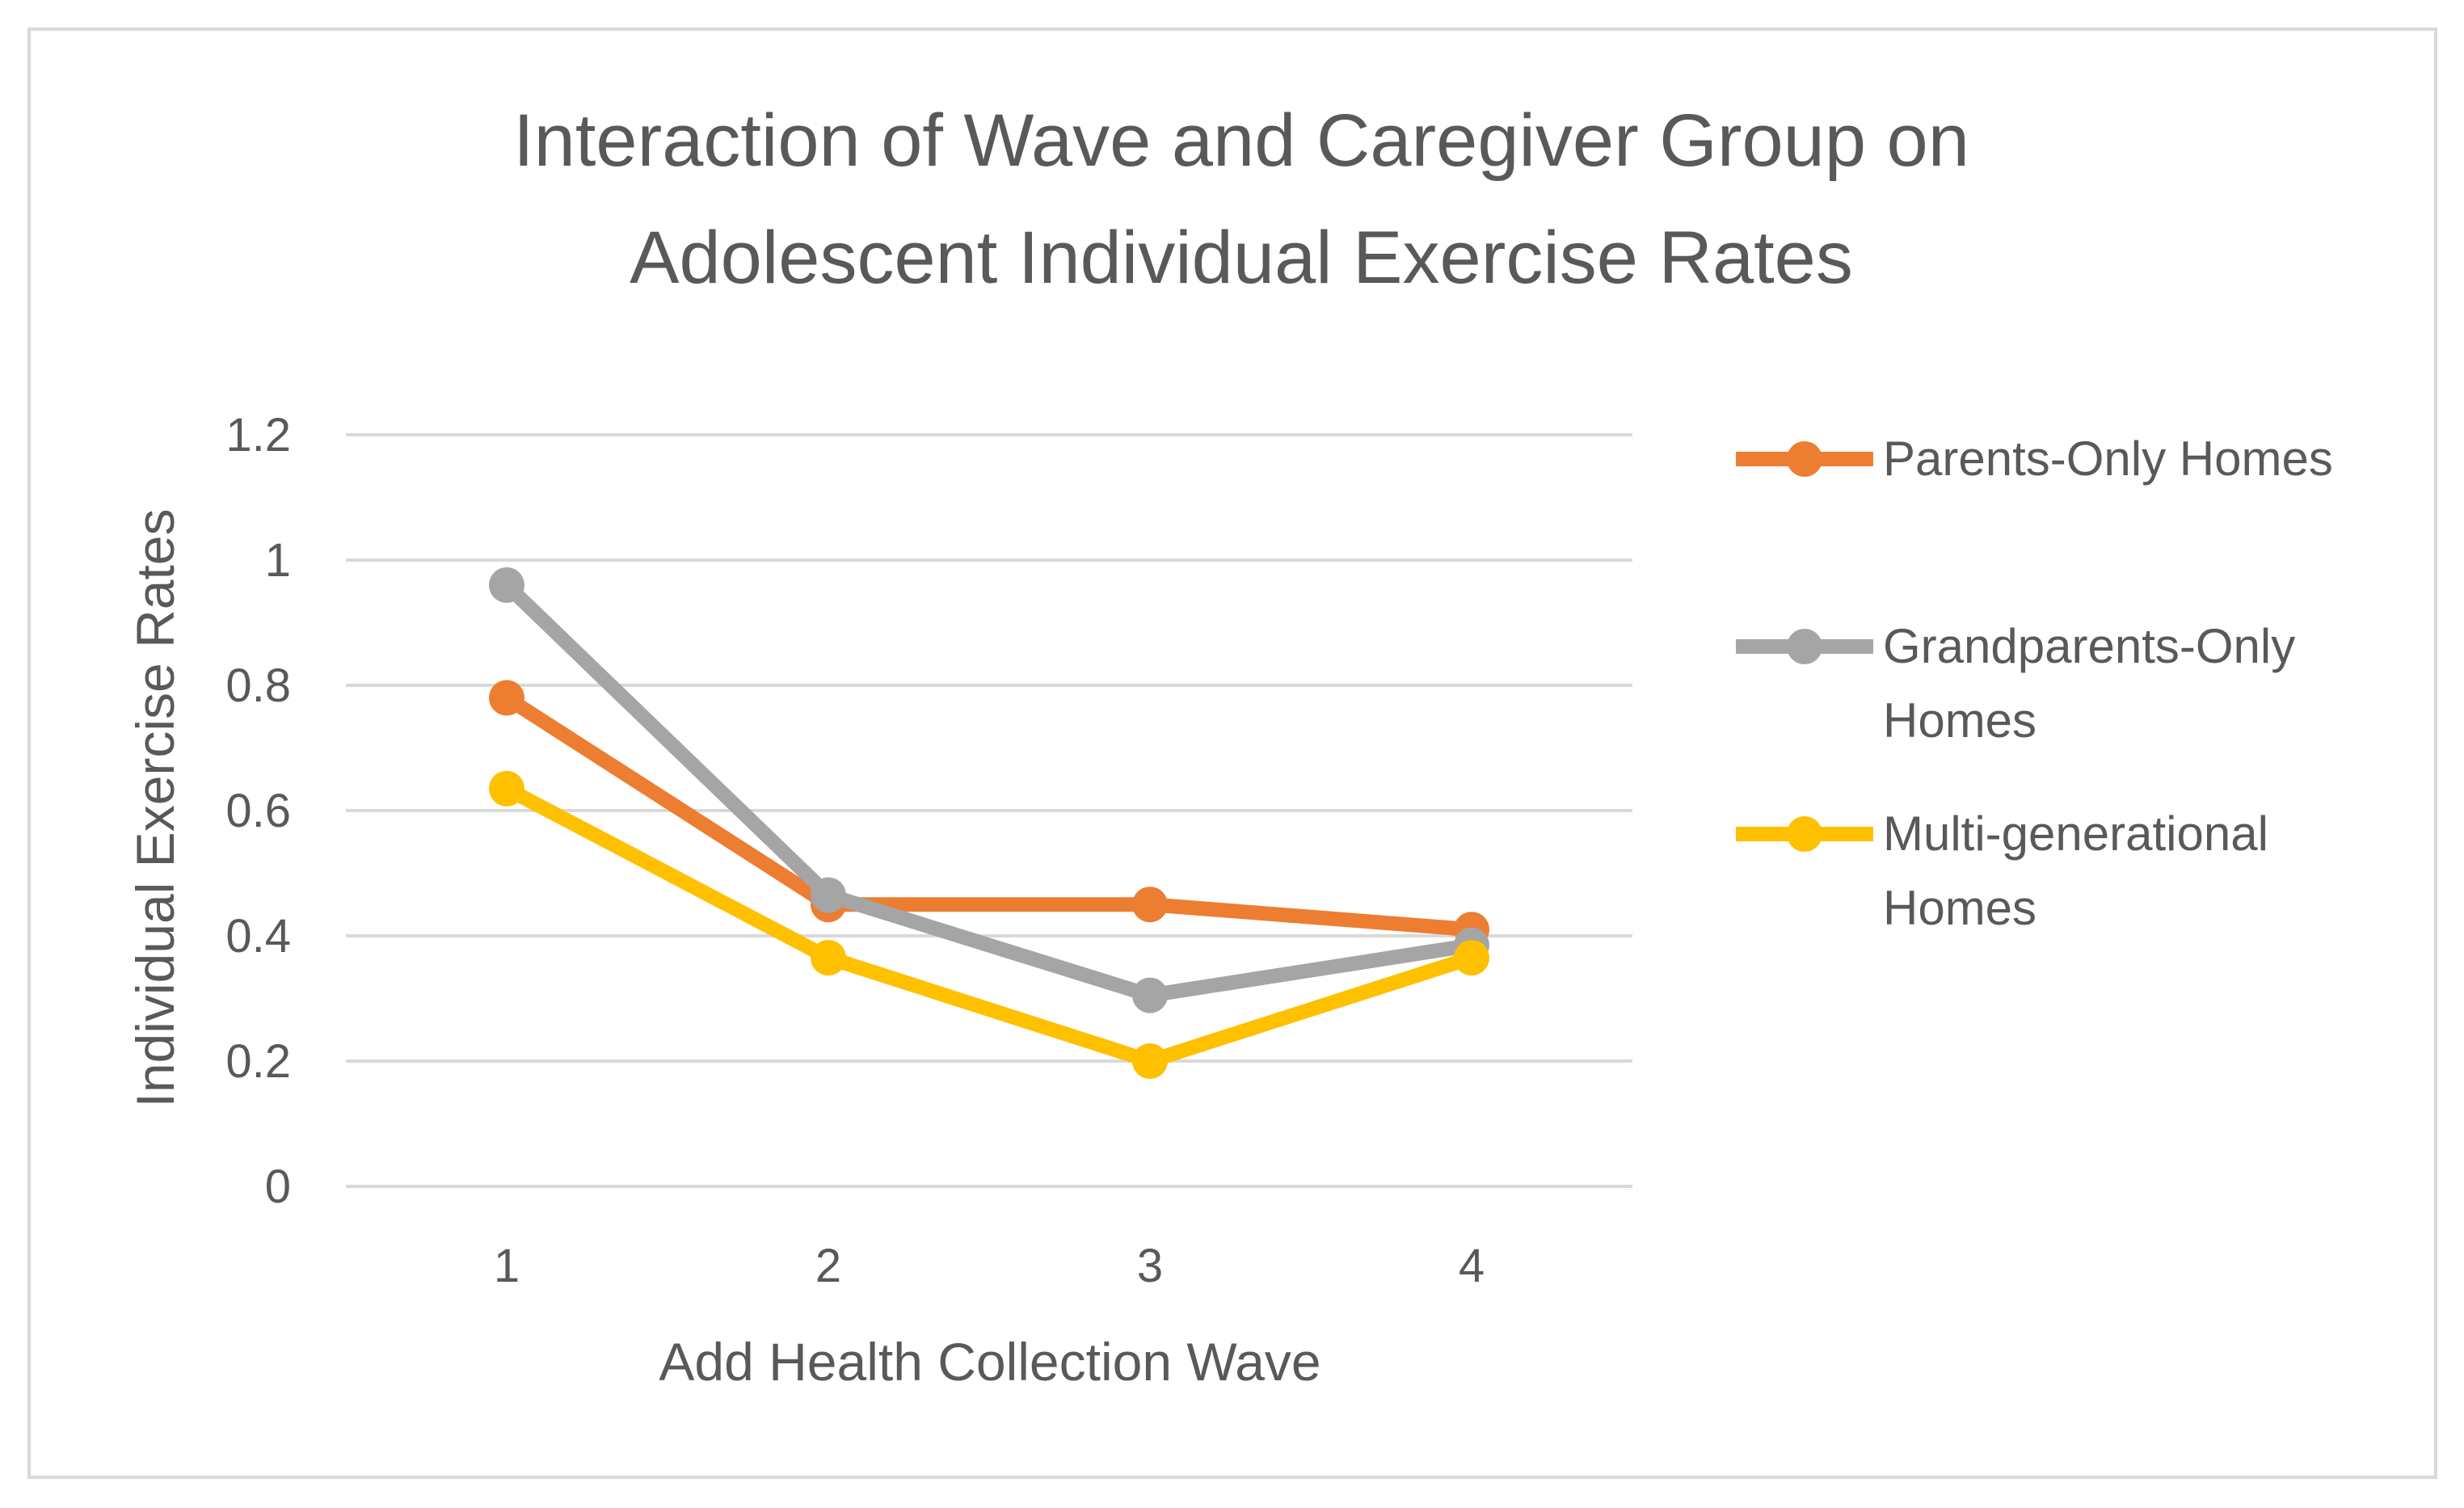  What do you see at coordinates (990, 1362) in the screenshot?
I see `x-axis-title: Add Health Collection Wave` at bounding box center [990, 1362].